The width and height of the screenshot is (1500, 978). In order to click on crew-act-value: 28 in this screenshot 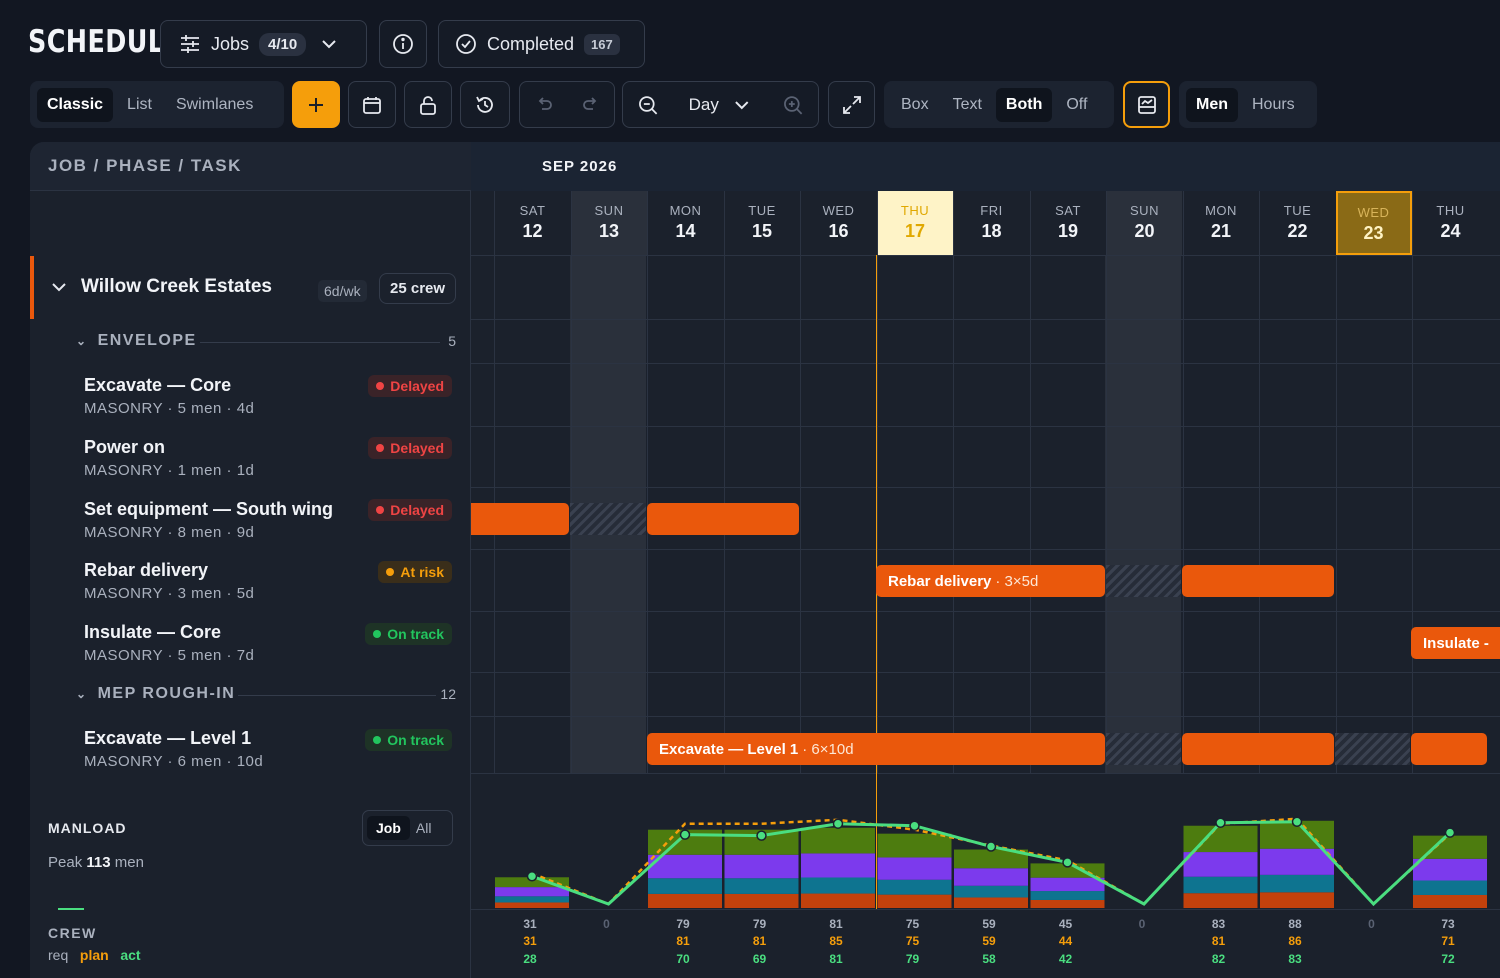, I will do `click(530, 959)`.